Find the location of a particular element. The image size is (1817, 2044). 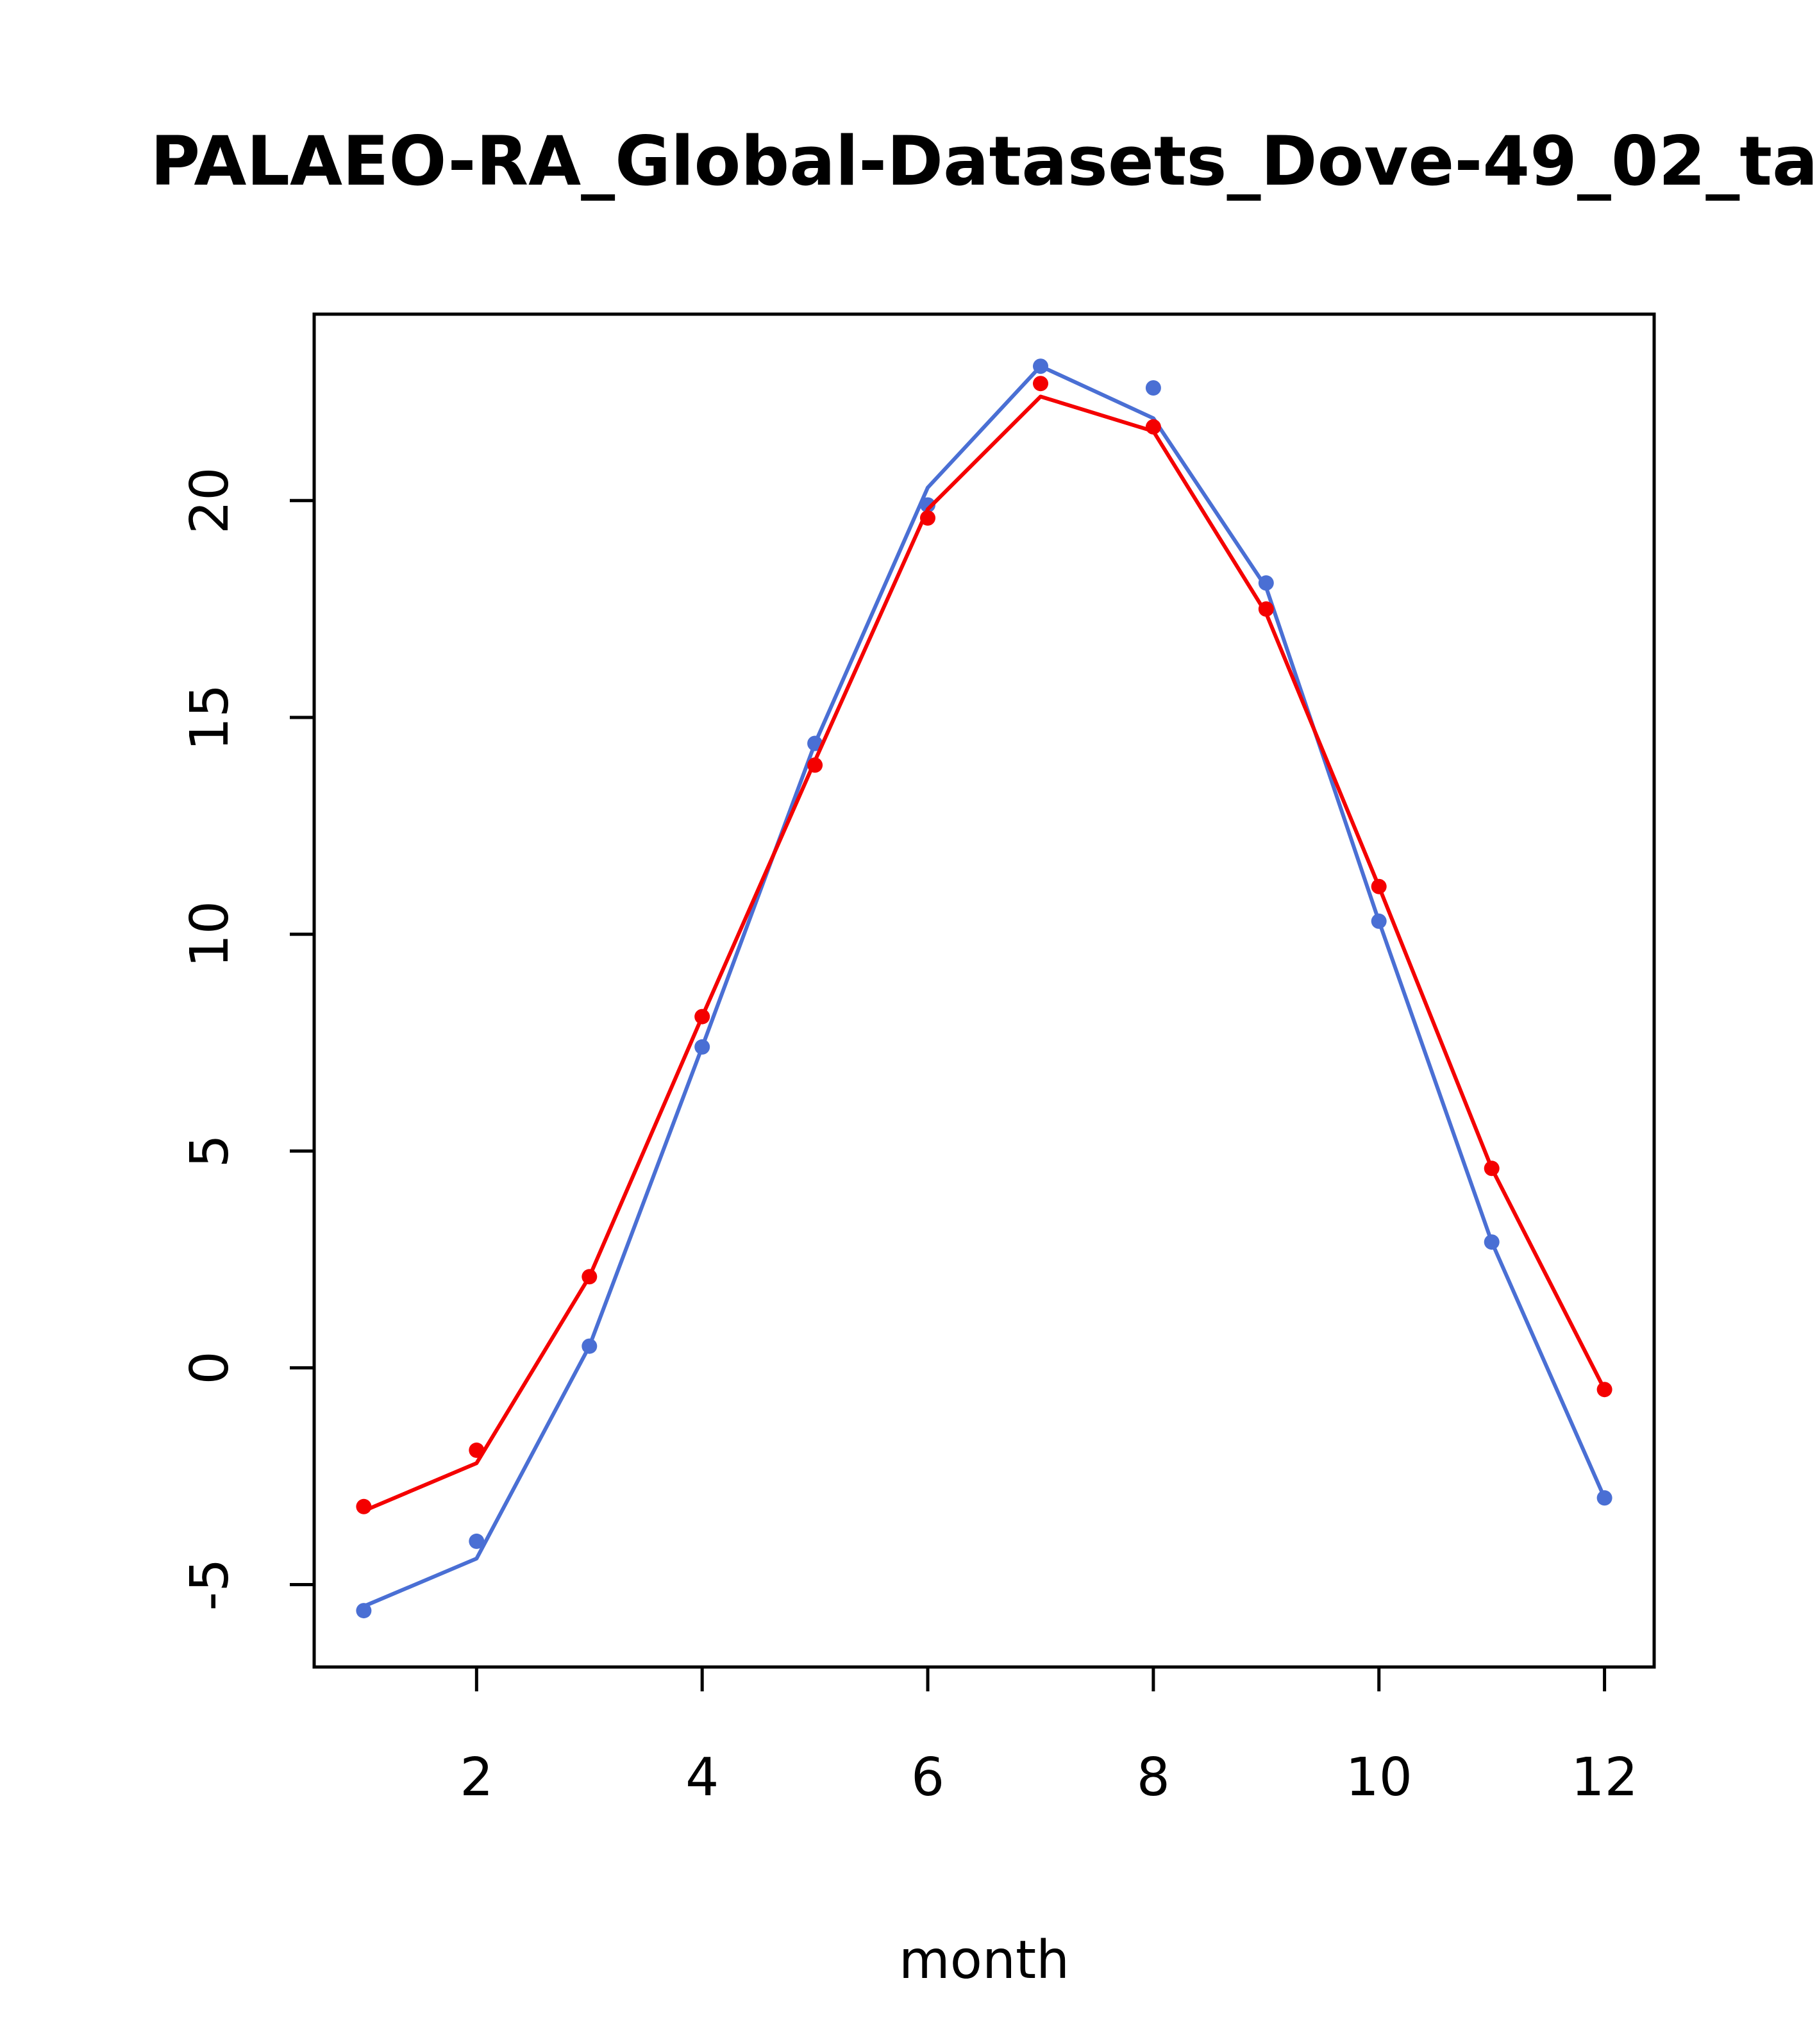

y-tick-label: 0 is located at coordinates (210, 1367).